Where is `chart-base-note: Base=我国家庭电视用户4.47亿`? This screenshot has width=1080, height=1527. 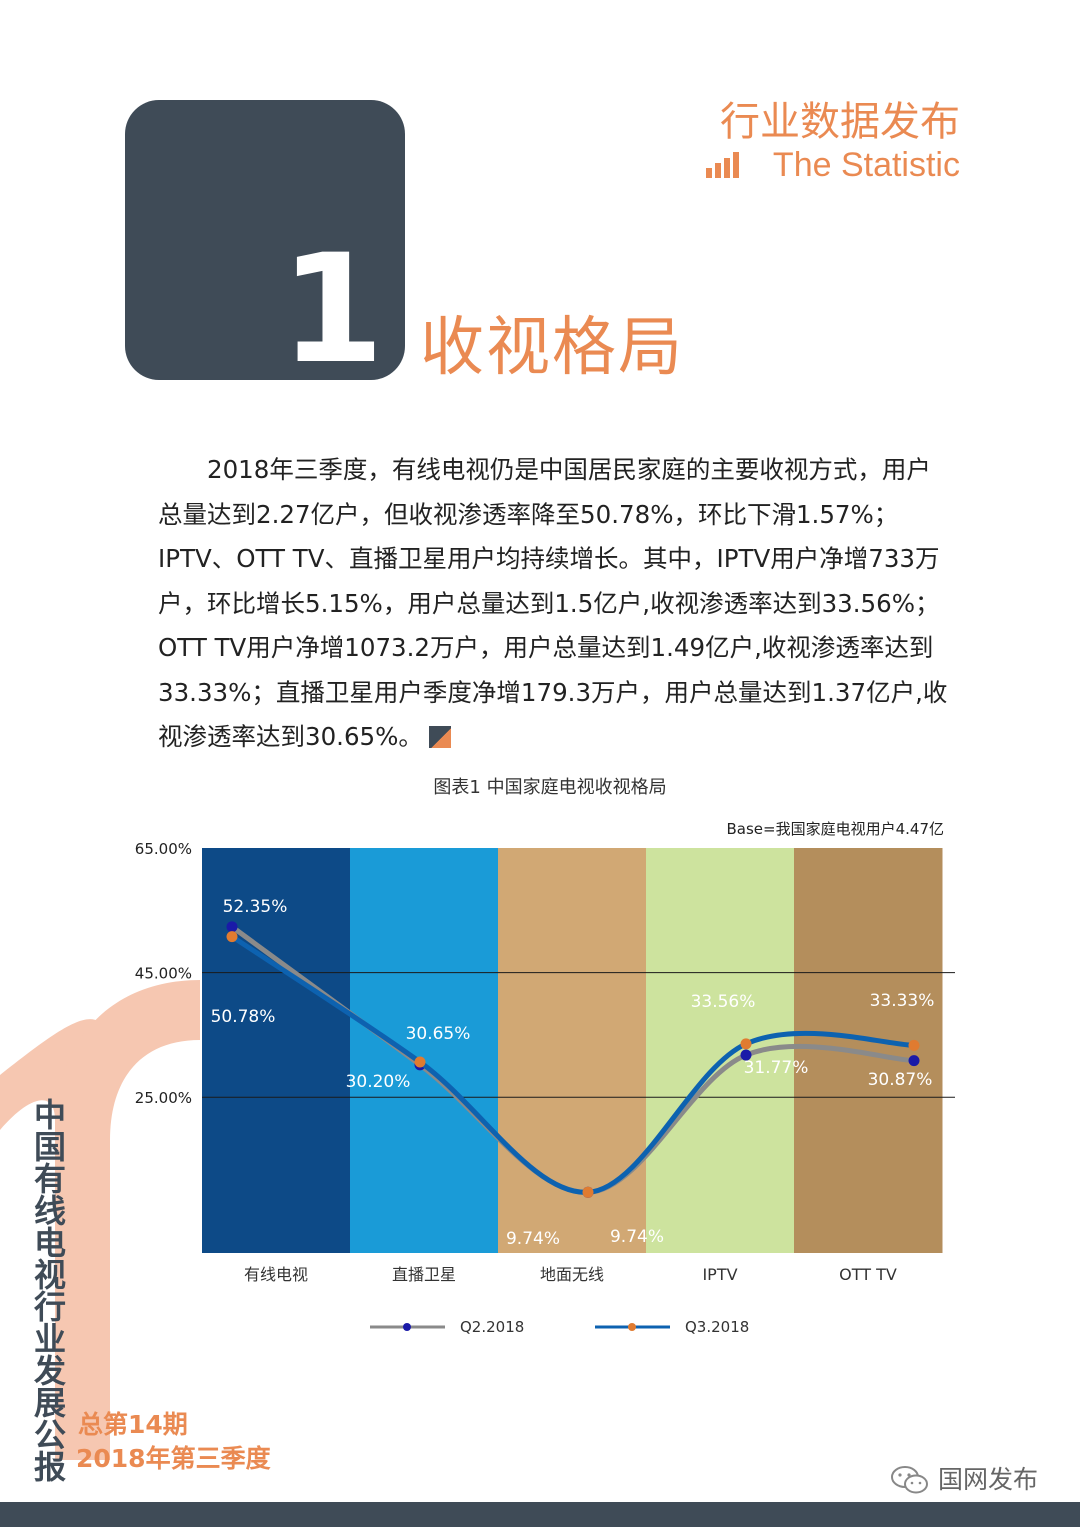 chart-base-note: Base=我国家庭电视用户4.47亿 is located at coordinates (835, 829).